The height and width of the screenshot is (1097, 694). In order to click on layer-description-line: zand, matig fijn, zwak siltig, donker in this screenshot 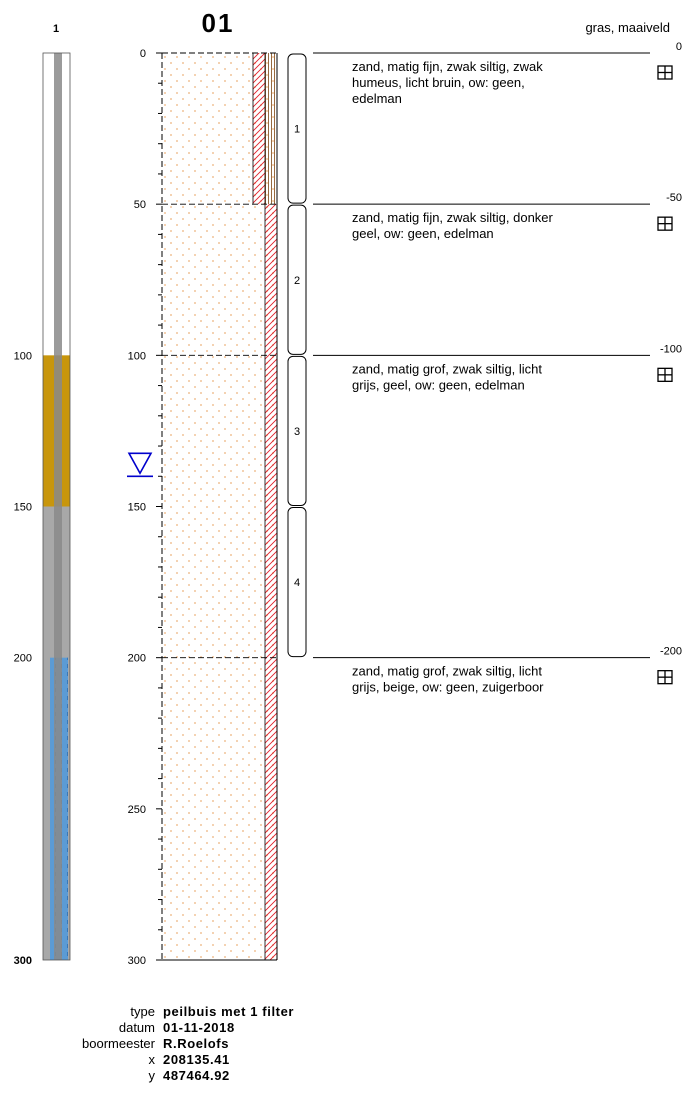, I will do `click(453, 217)`.